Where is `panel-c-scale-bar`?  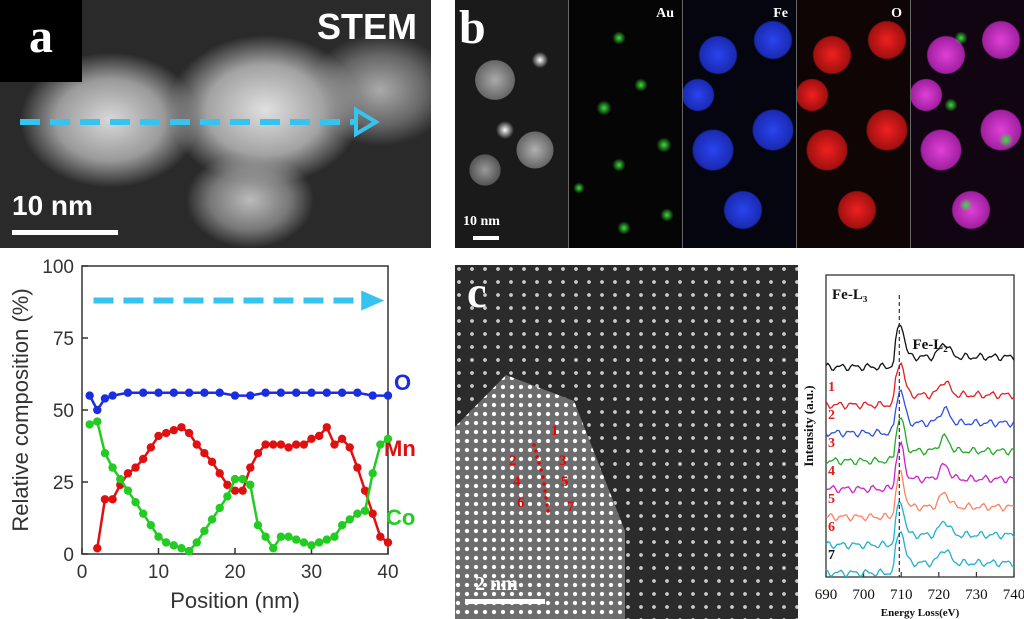 panel-c-scale-bar is located at coordinates (505, 601).